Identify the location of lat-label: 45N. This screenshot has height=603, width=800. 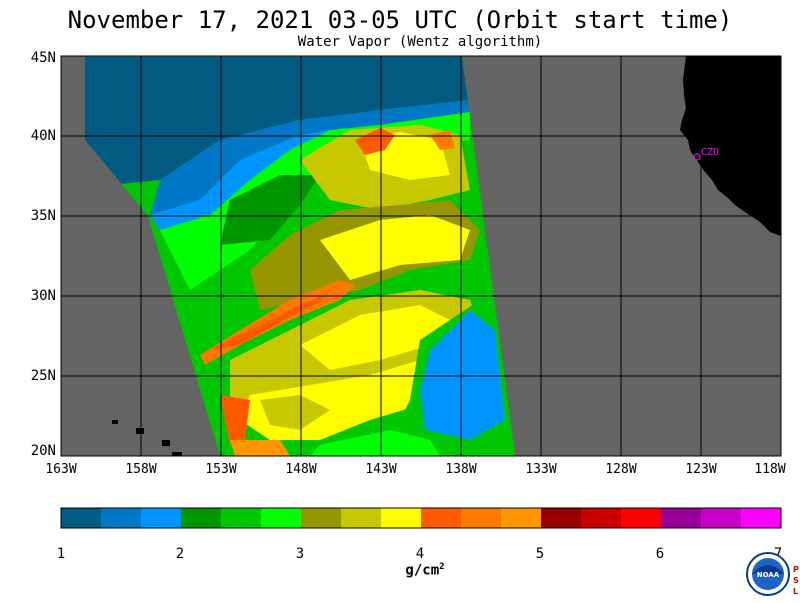
(43, 58).